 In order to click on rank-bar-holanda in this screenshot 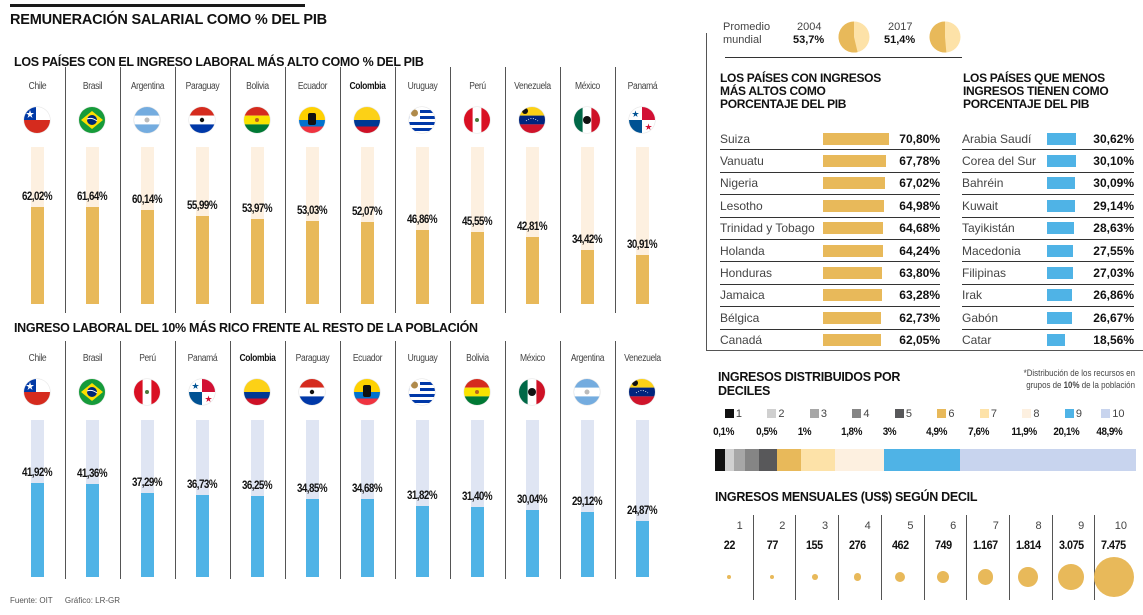, I will do `click(853, 250)`.